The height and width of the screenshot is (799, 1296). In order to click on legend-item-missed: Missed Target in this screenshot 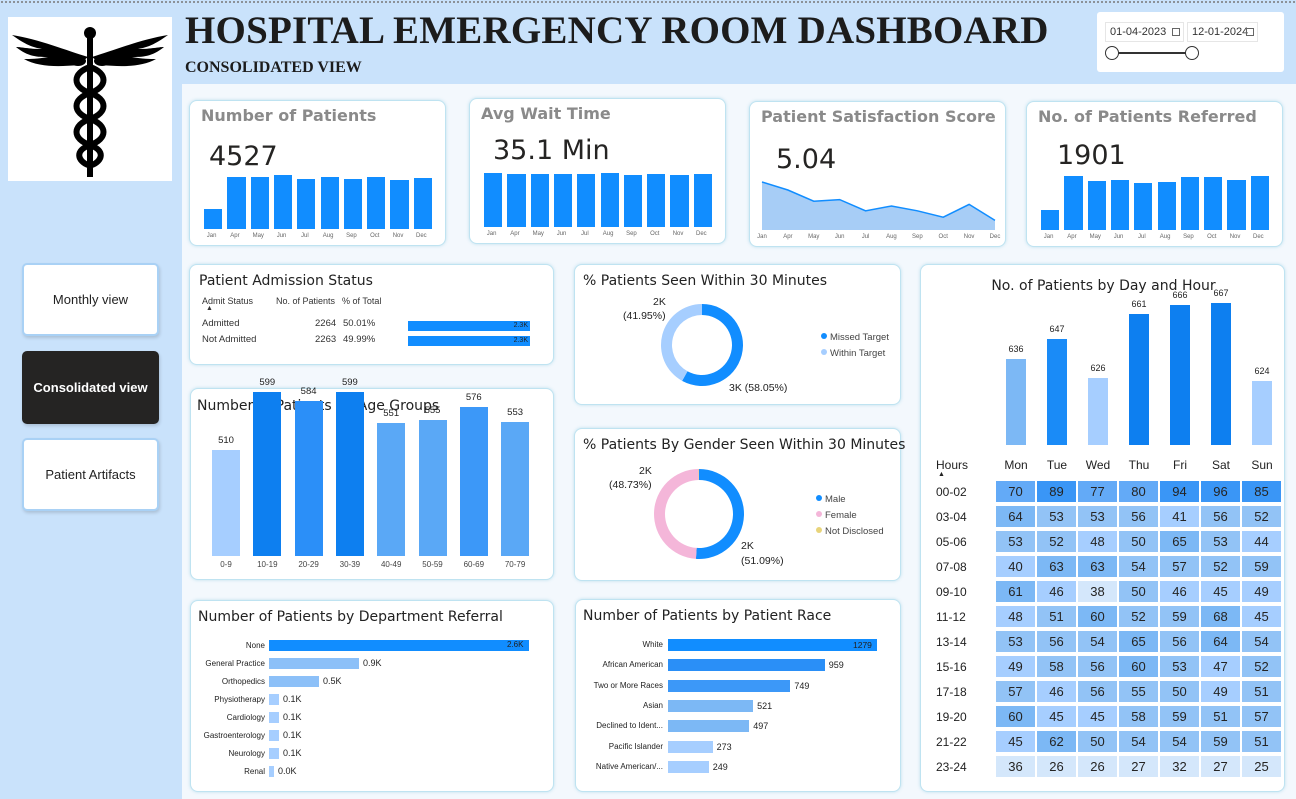, I will do `click(855, 337)`.